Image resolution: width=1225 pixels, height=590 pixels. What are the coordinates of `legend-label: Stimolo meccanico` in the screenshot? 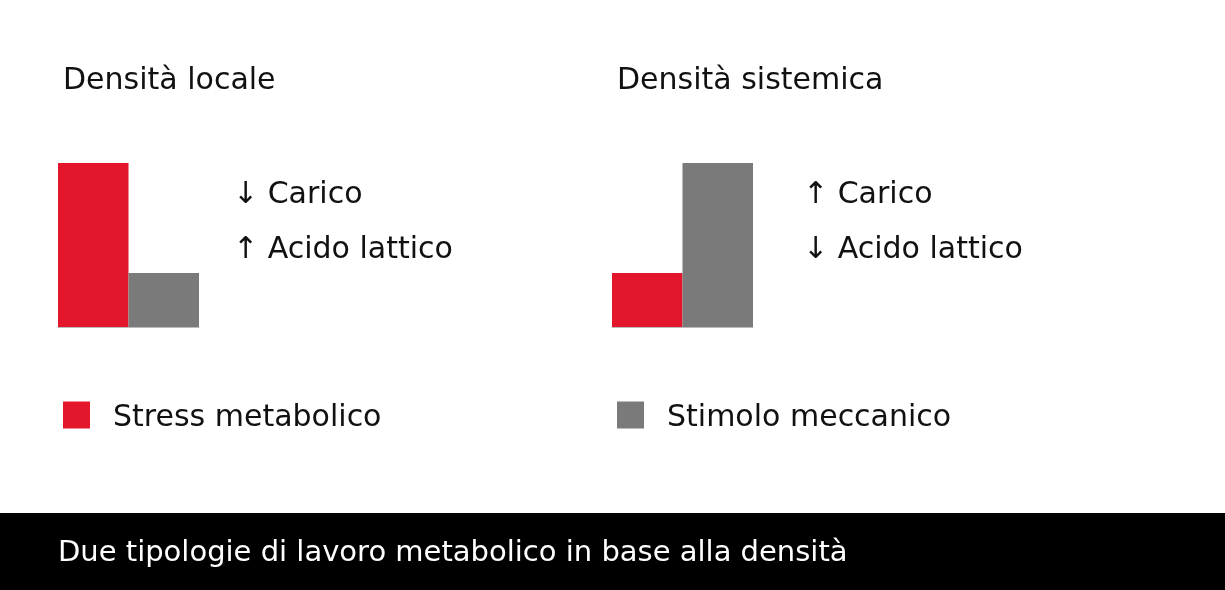 It's located at (809, 415).